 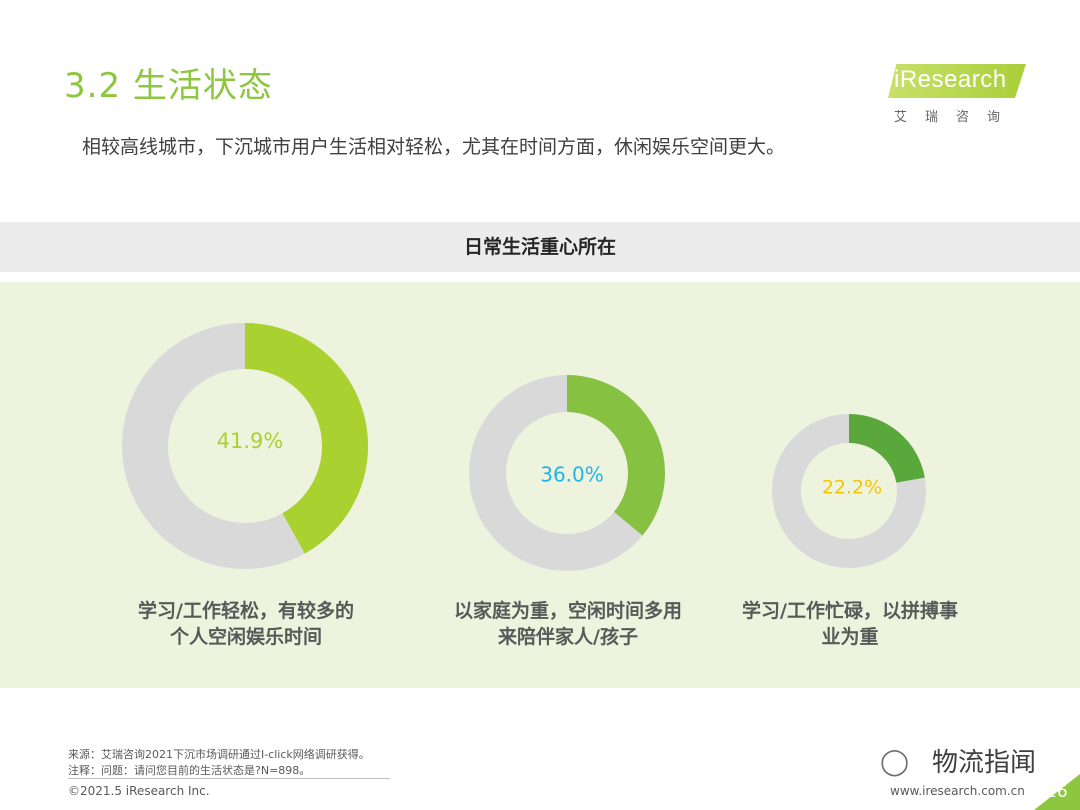 What do you see at coordinates (950, 79) in the screenshot?
I see `logo-brand-text: iResearch` at bounding box center [950, 79].